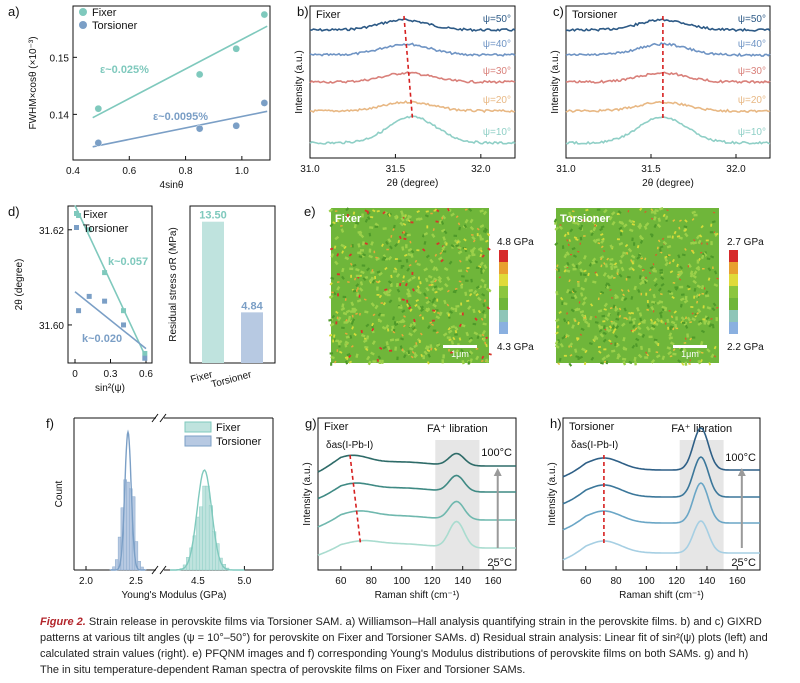 Image resolution: width=800 pixels, height=683 pixels. Describe the element at coordinates (616, 581) in the screenshot. I see `x-tick-label-h: 80` at that location.